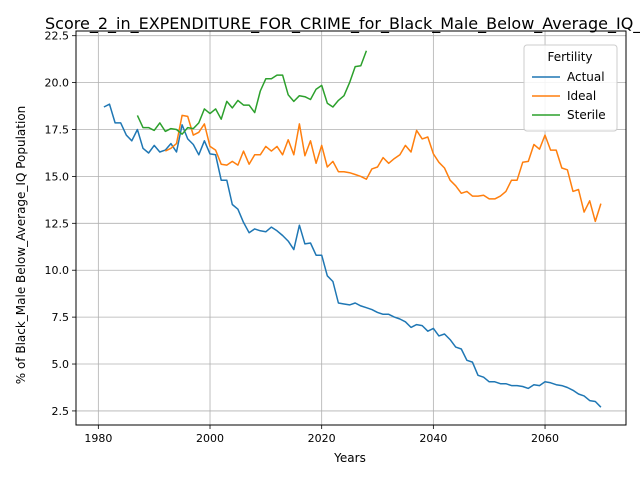 The image size is (640, 480). What do you see at coordinates (57, 130) in the screenshot?
I see `y-tick-label: 17.5` at bounding box center [57, 130].